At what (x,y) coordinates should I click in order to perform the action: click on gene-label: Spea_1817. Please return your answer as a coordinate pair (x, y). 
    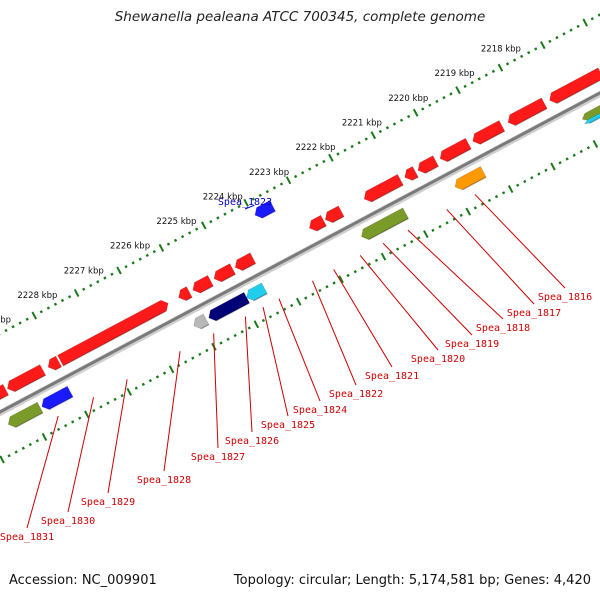
    Looking at the image, I should click on (534, 313).